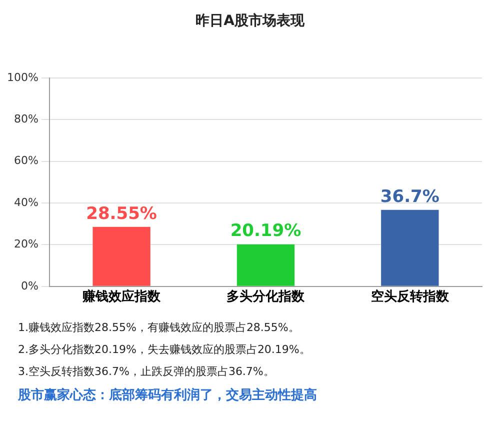 This screenshot has width=500, height=424. What do you see at coordinates (266, 297) in the screenshot?
I see `x-tick-label: 多头分化指数` at bounding box center [266, 297].